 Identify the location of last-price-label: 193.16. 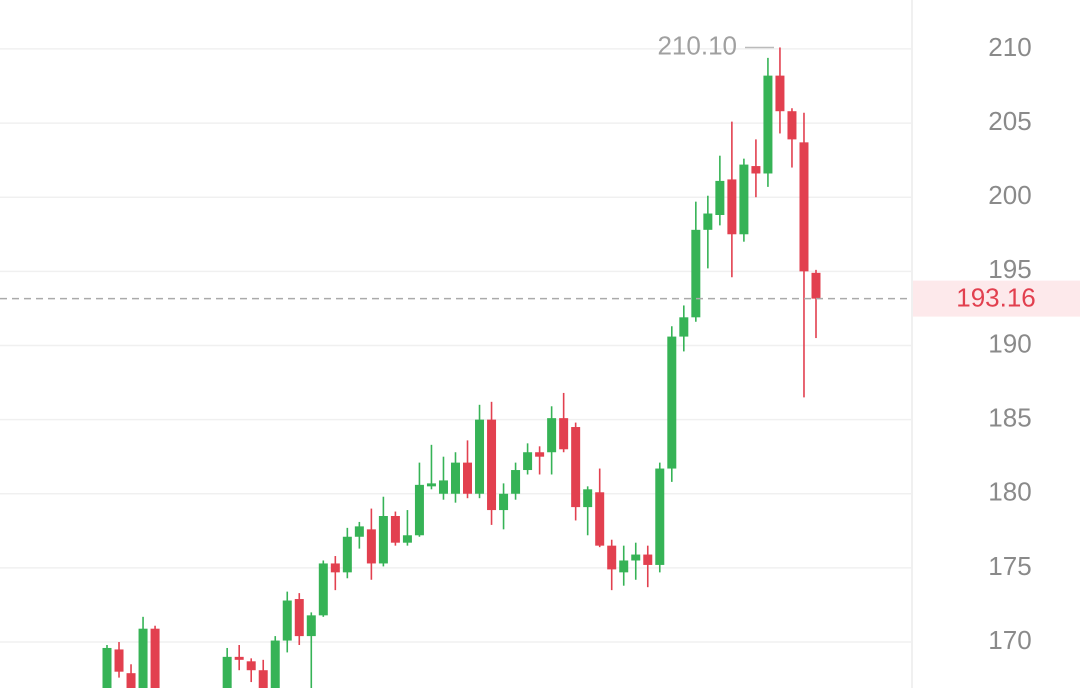
(996, 298).